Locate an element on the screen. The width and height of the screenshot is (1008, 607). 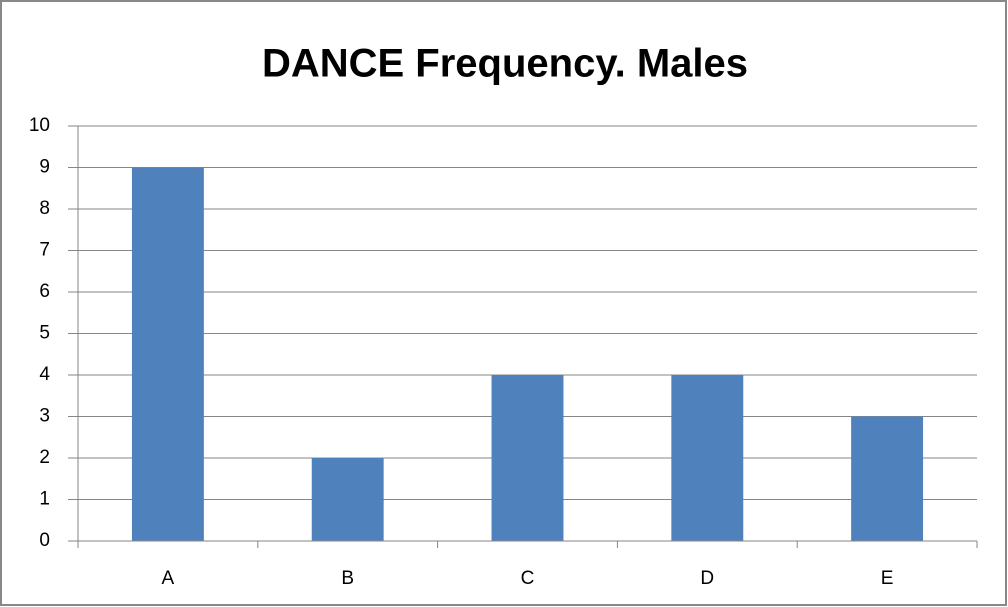
y-tick-label: 2 is located at coordinates (44, 457).